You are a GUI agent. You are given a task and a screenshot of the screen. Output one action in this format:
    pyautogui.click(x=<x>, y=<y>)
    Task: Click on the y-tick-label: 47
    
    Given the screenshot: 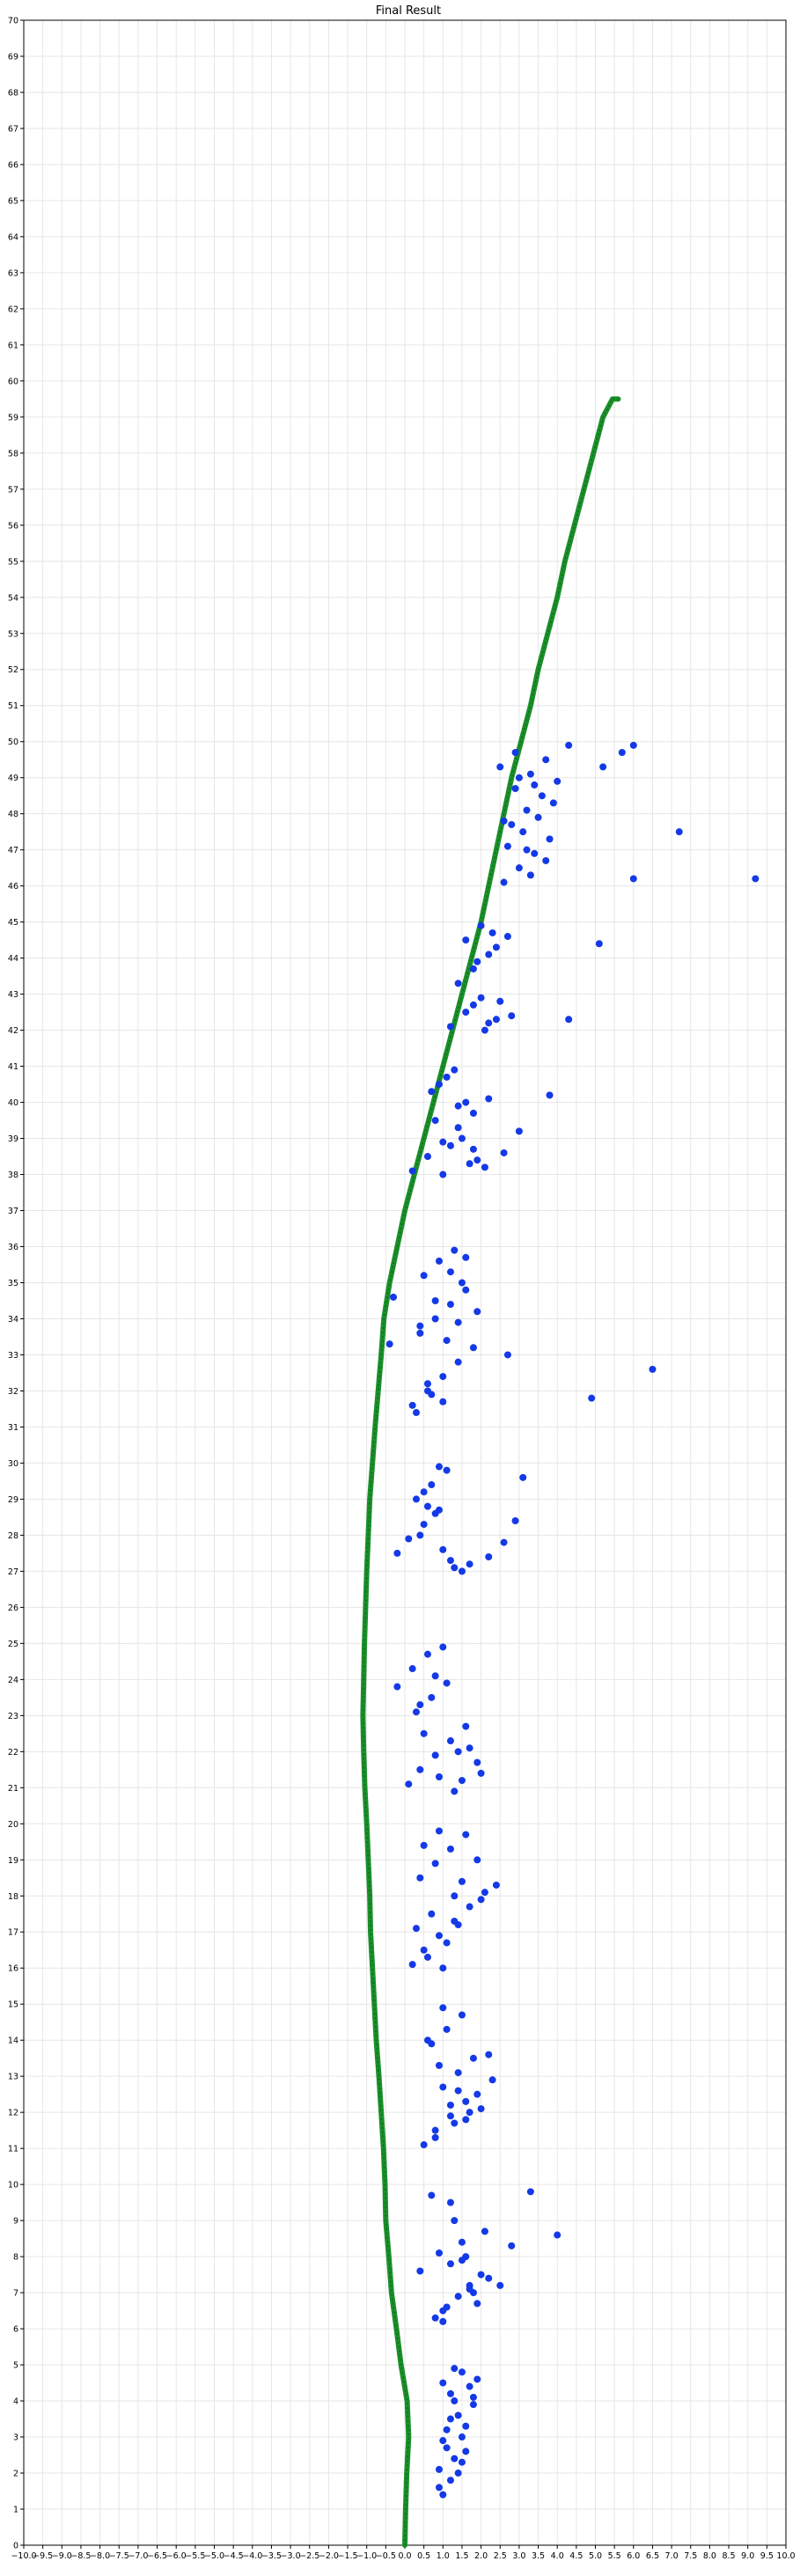 What is the action you would take?
    pyautogui.click(x=13, y=850)
    